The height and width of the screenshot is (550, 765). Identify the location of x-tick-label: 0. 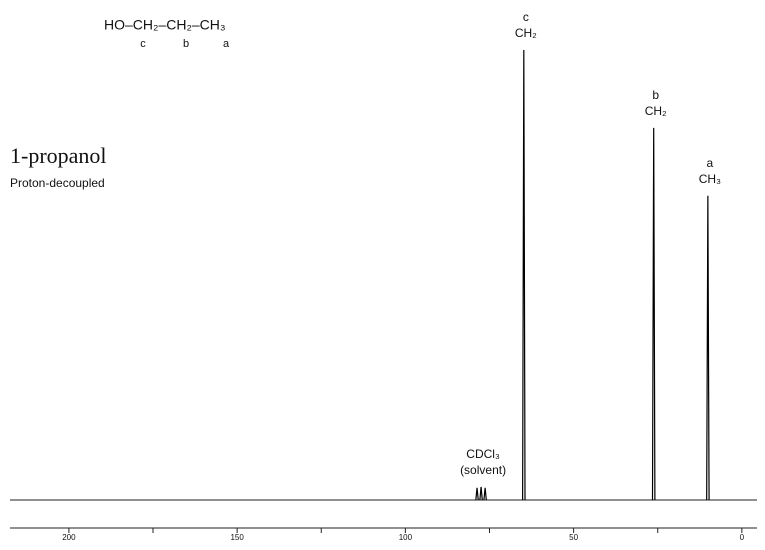
(742, 537).